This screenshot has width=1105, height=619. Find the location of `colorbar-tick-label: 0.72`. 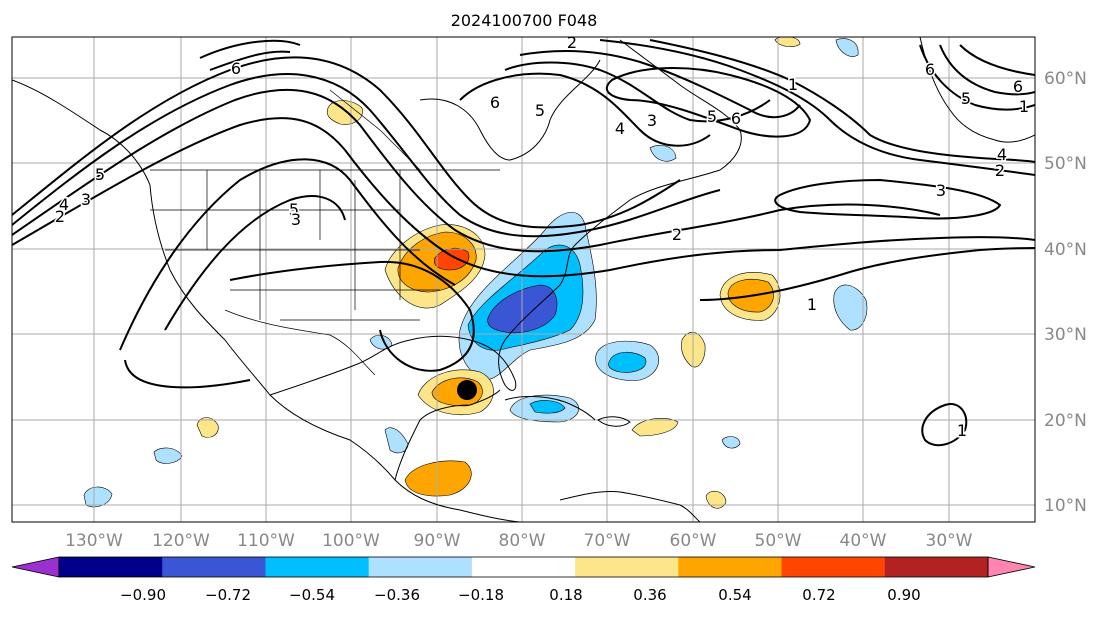

colorbar-tick-label: 0.72 is located at coordinates (818, 595).